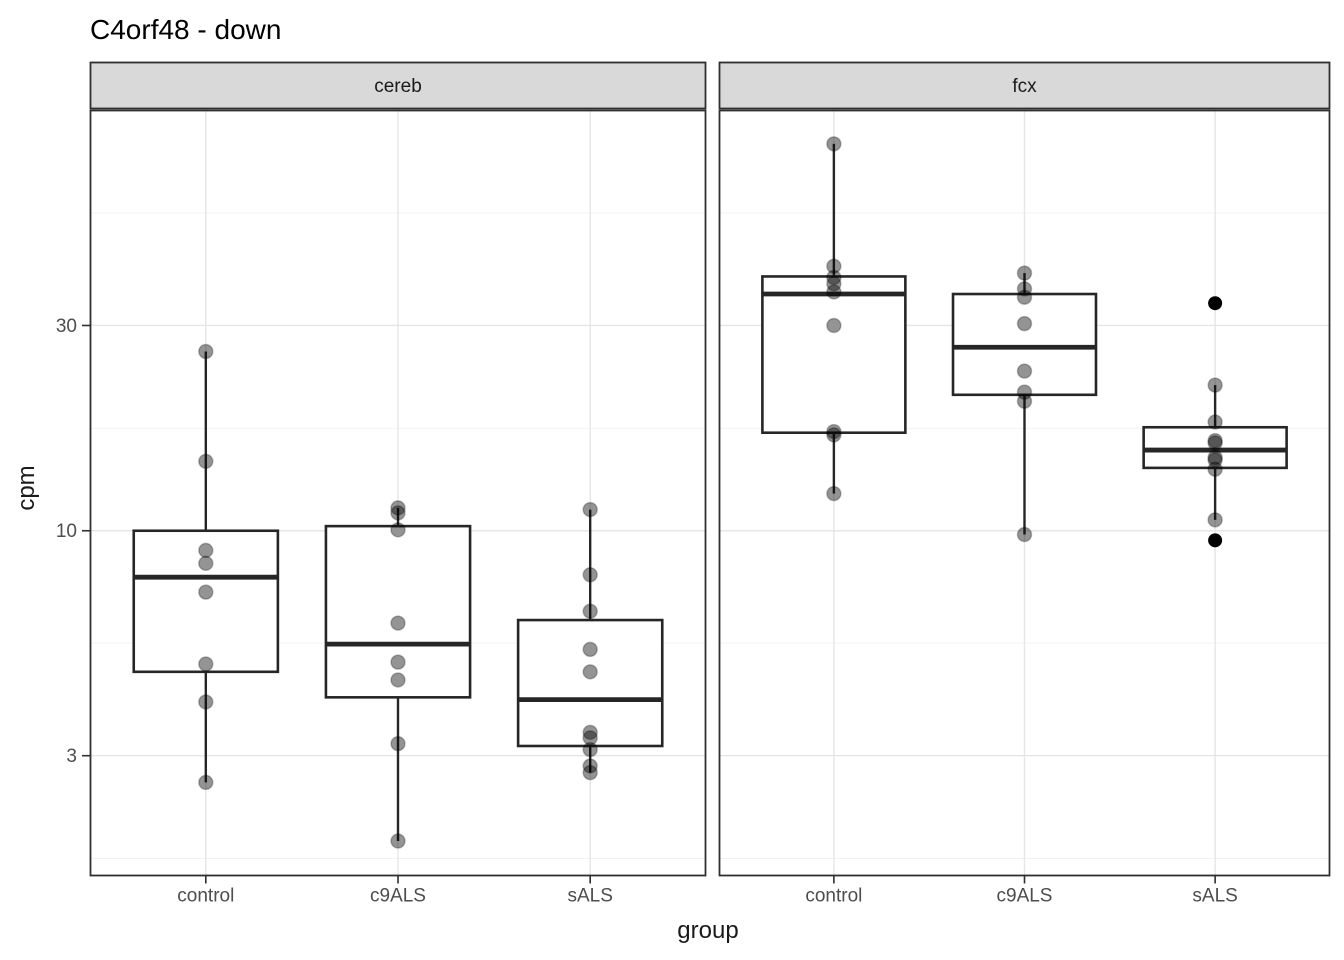  Describe the element at coordinates (71, 756) in the screenshot. I see `y-tick-label: 3` at that location.